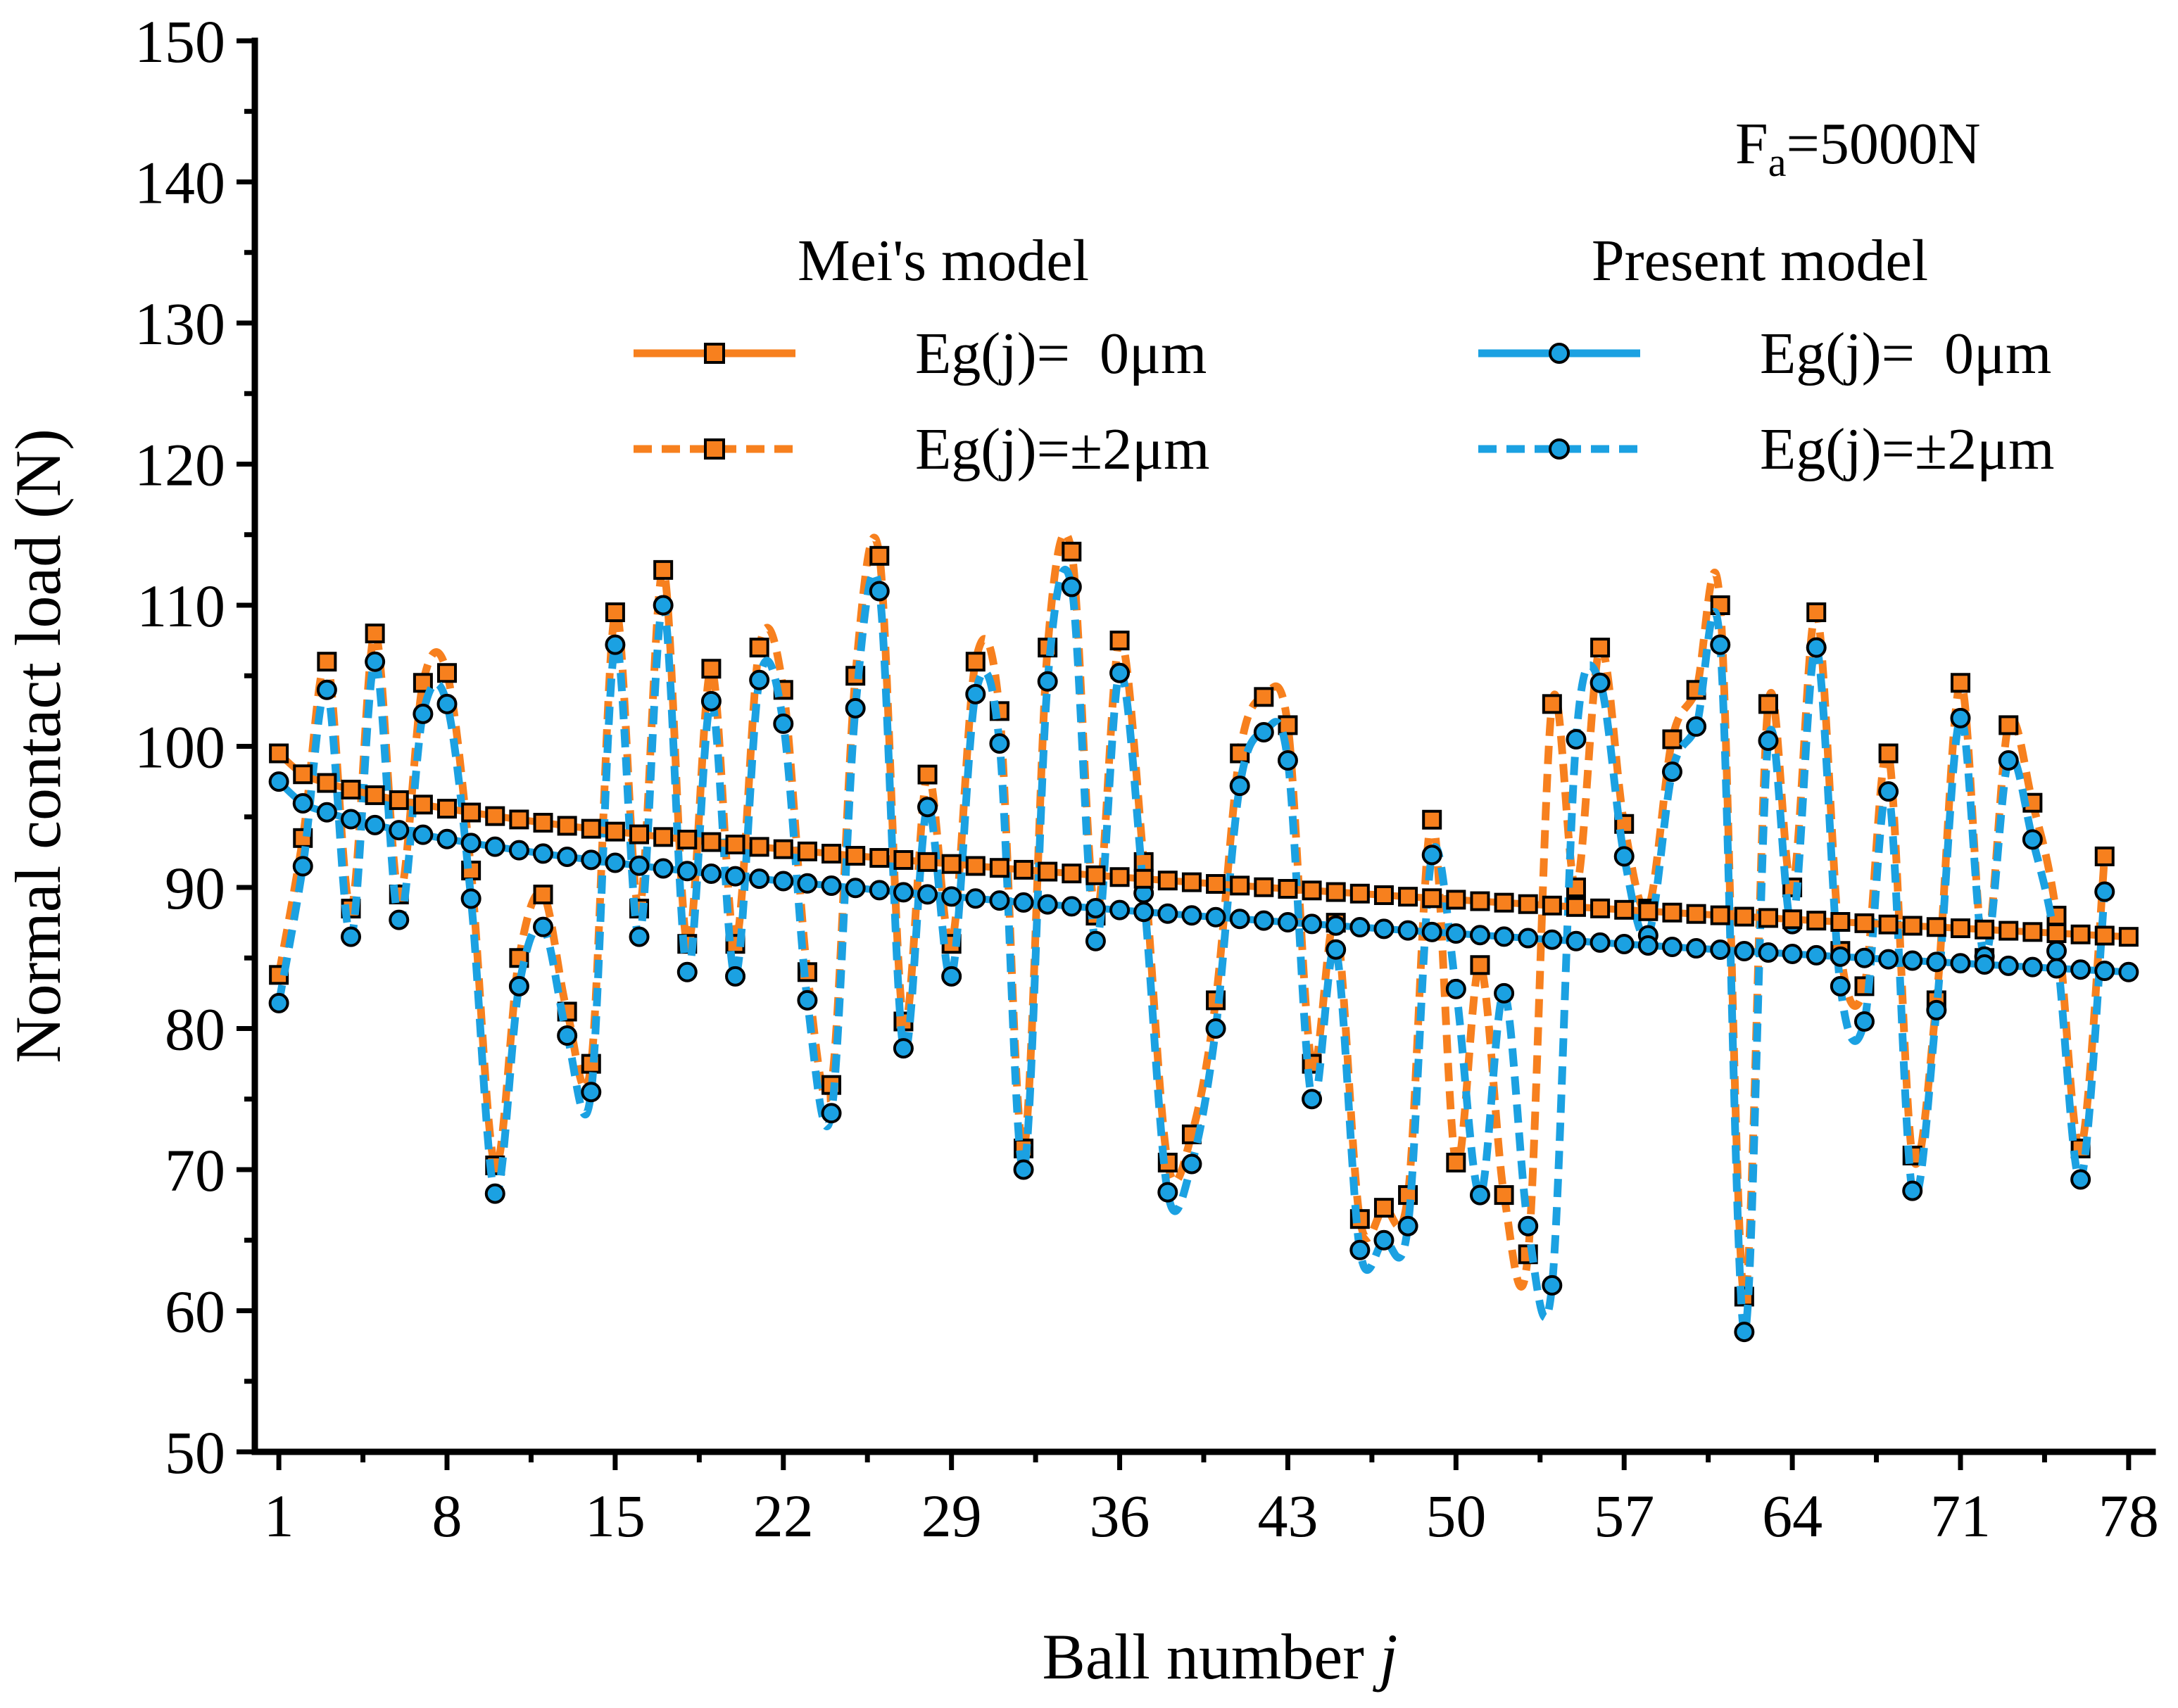  What do you see at coordinates (1120, 1516) in the screenshot?
I see `x-tick-label: 36` at bounding box center [1120, 1516].